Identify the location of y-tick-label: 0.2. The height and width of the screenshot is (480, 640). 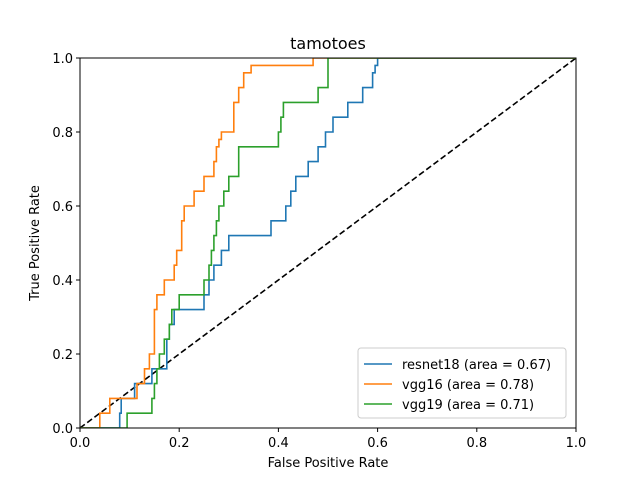
(62, 355).